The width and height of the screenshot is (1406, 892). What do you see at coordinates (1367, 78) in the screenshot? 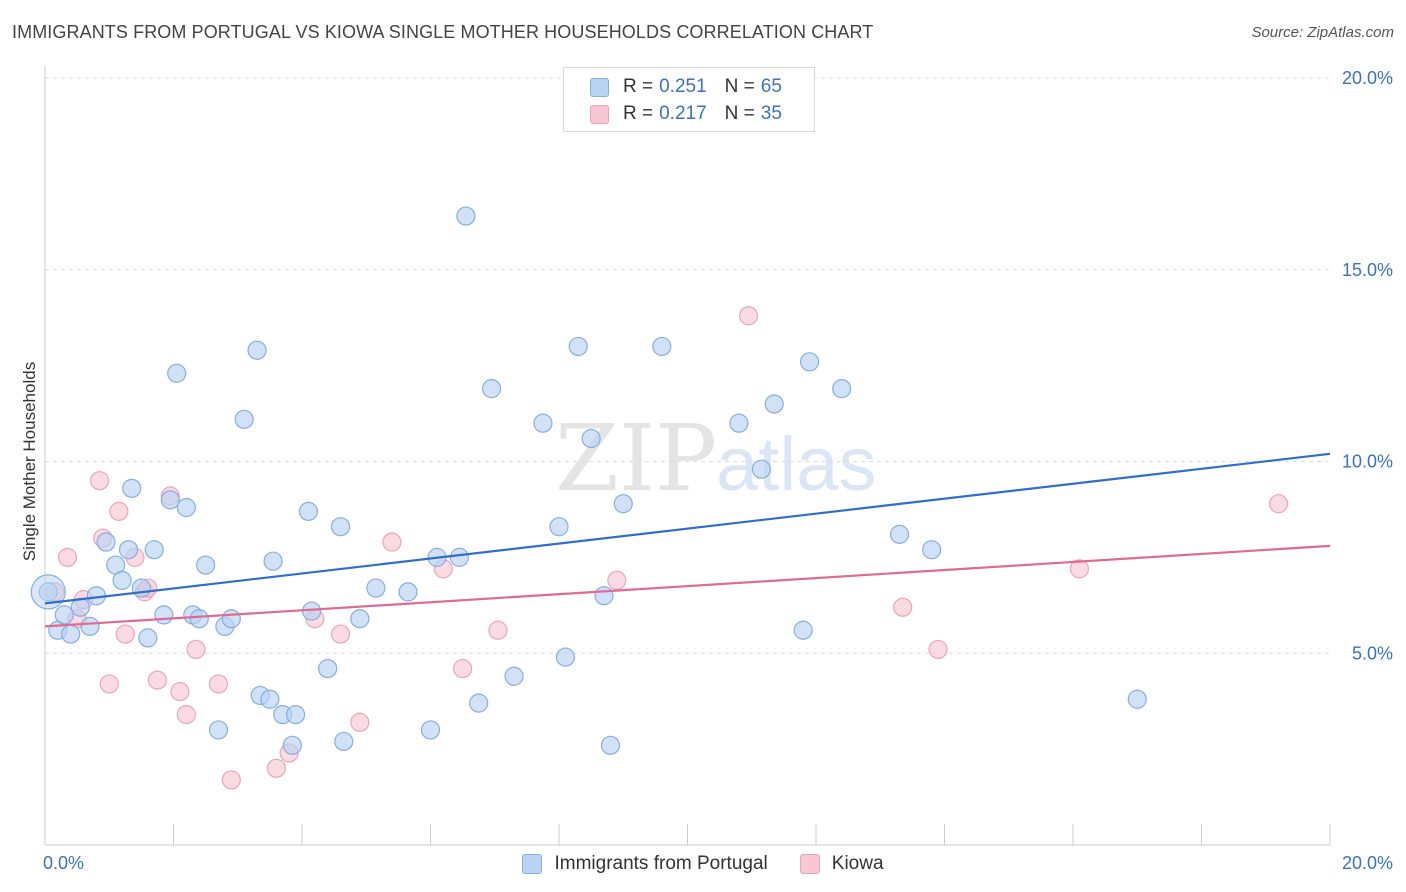
I see `y-tick-label: 20.0%` at bounding box center [1367, 78].